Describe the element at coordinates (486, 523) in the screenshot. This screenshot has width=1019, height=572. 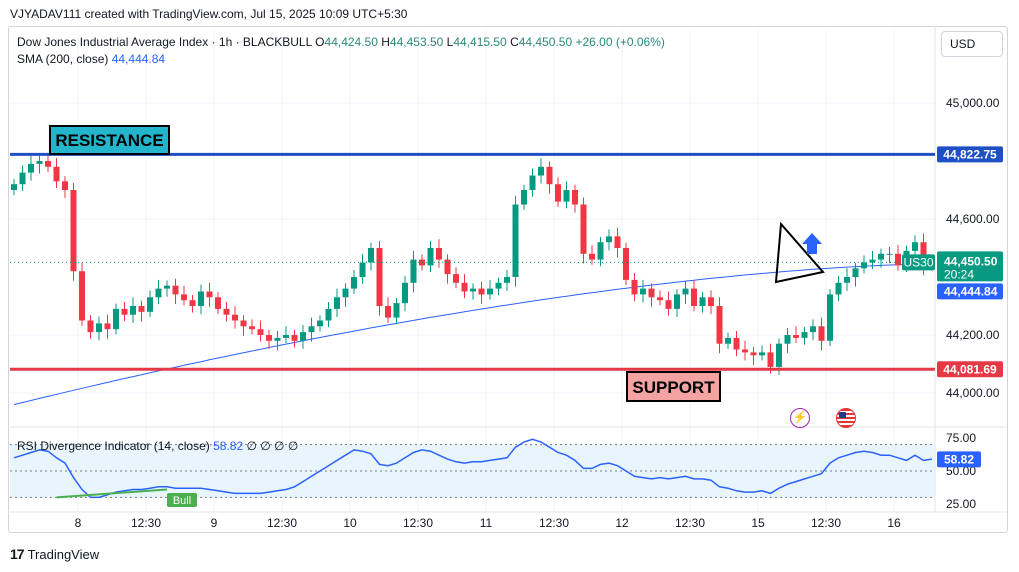
I see `time-tick-label: 11` at that location.